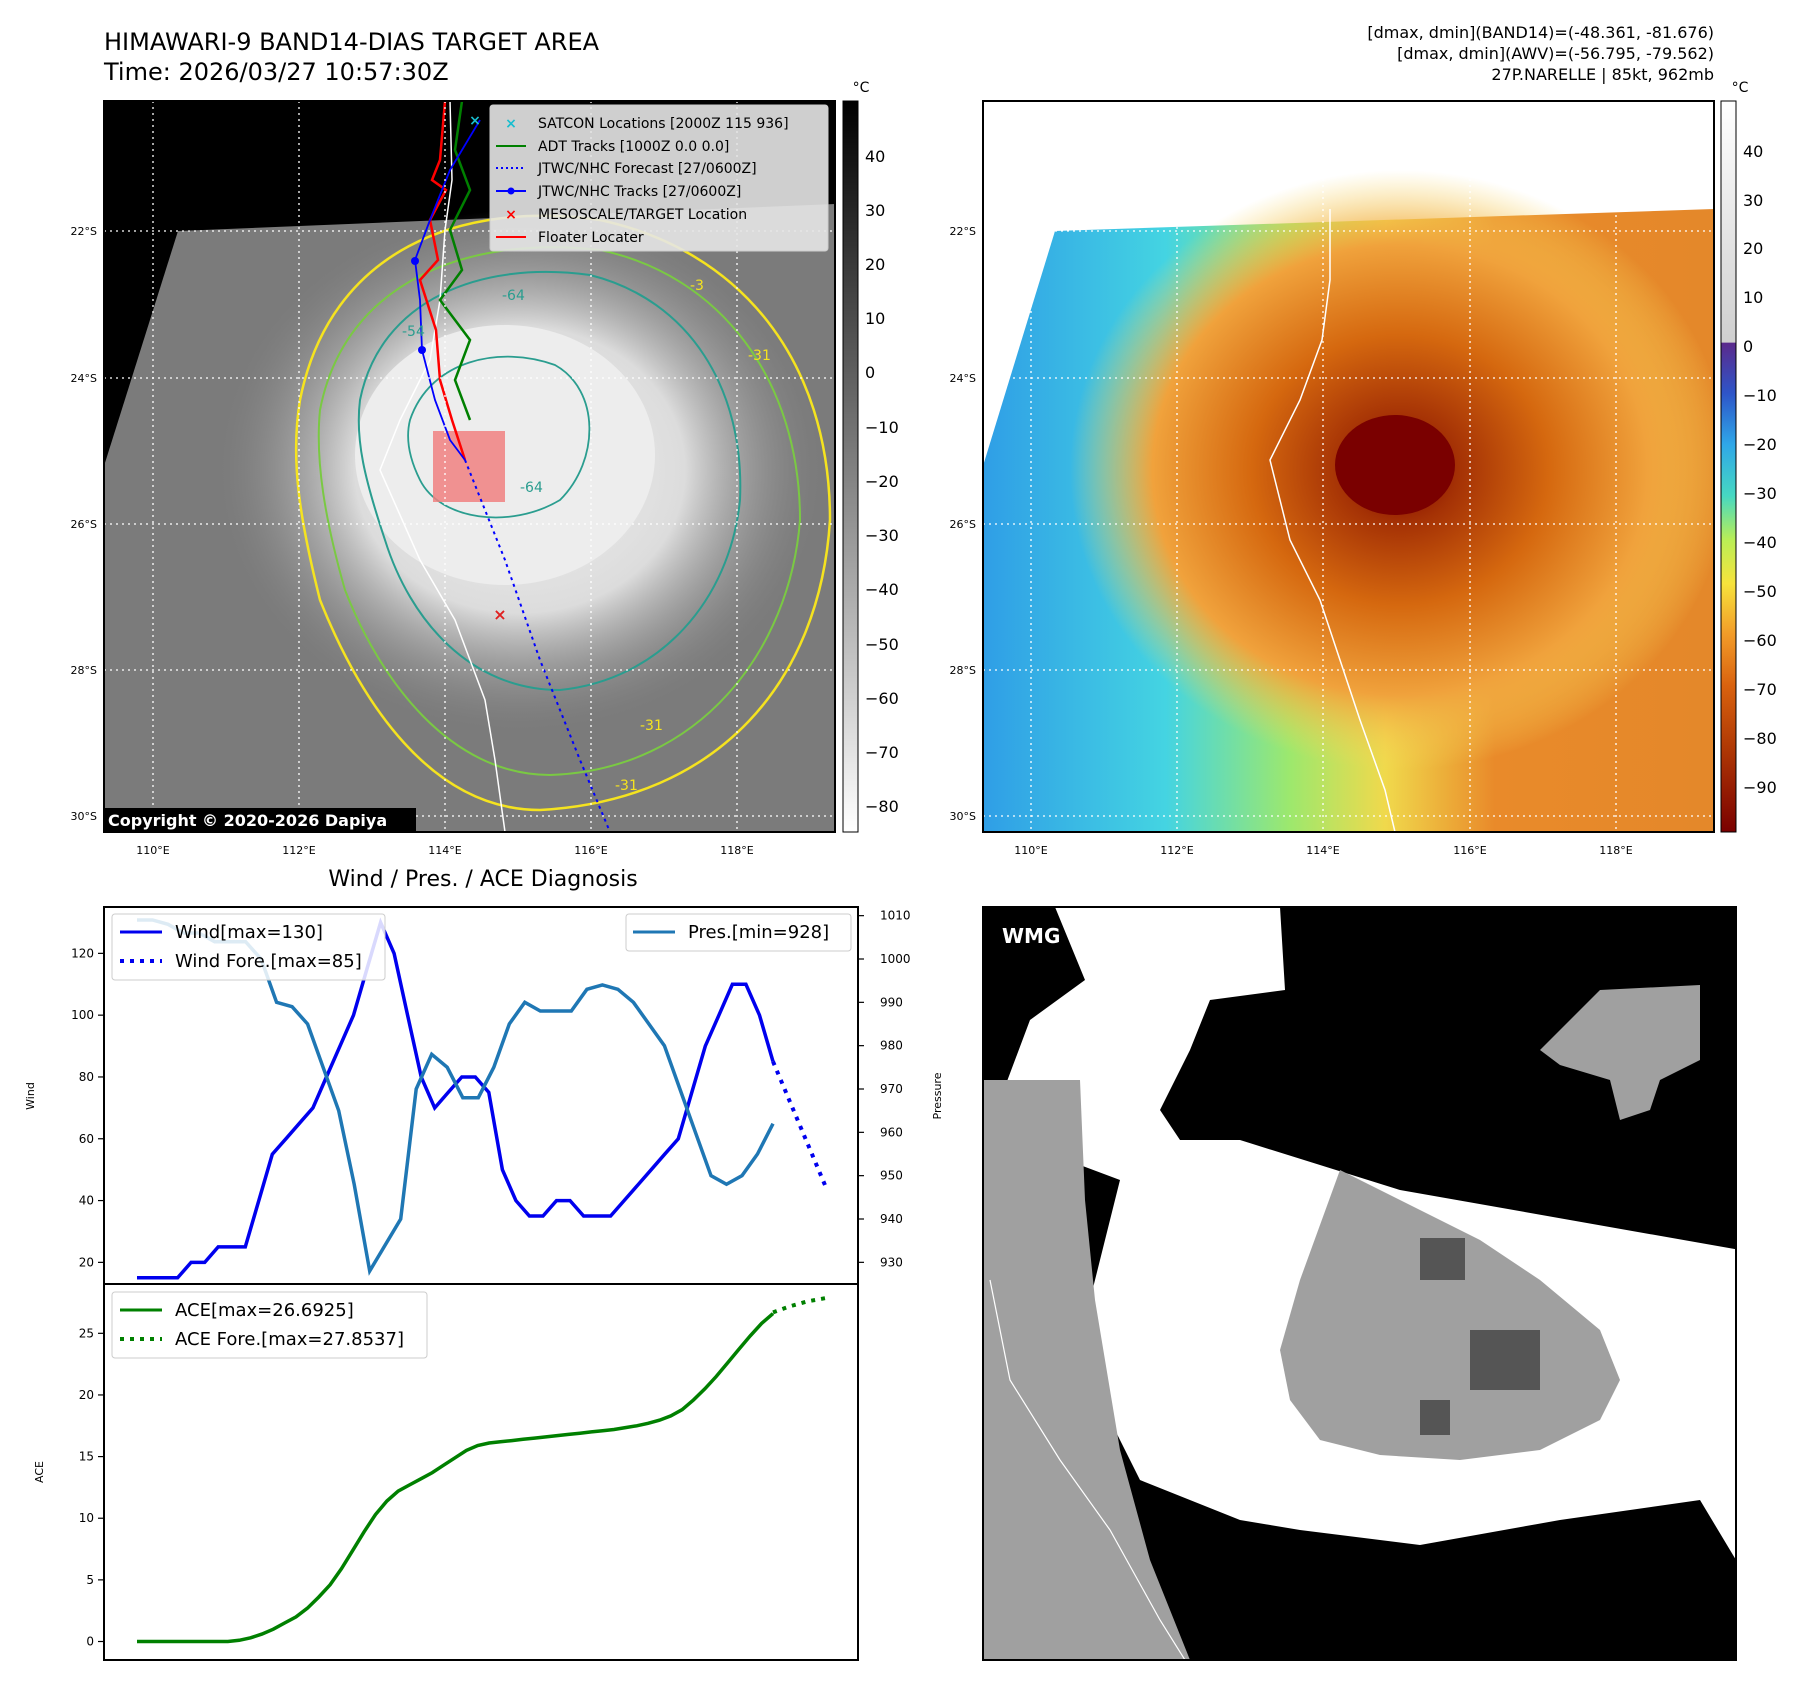  What do you see at coordinates (758, 932) in the screenshot?
I see `legend-pressure-label: Pres.[min=928]` at bounding box center [758, 932].